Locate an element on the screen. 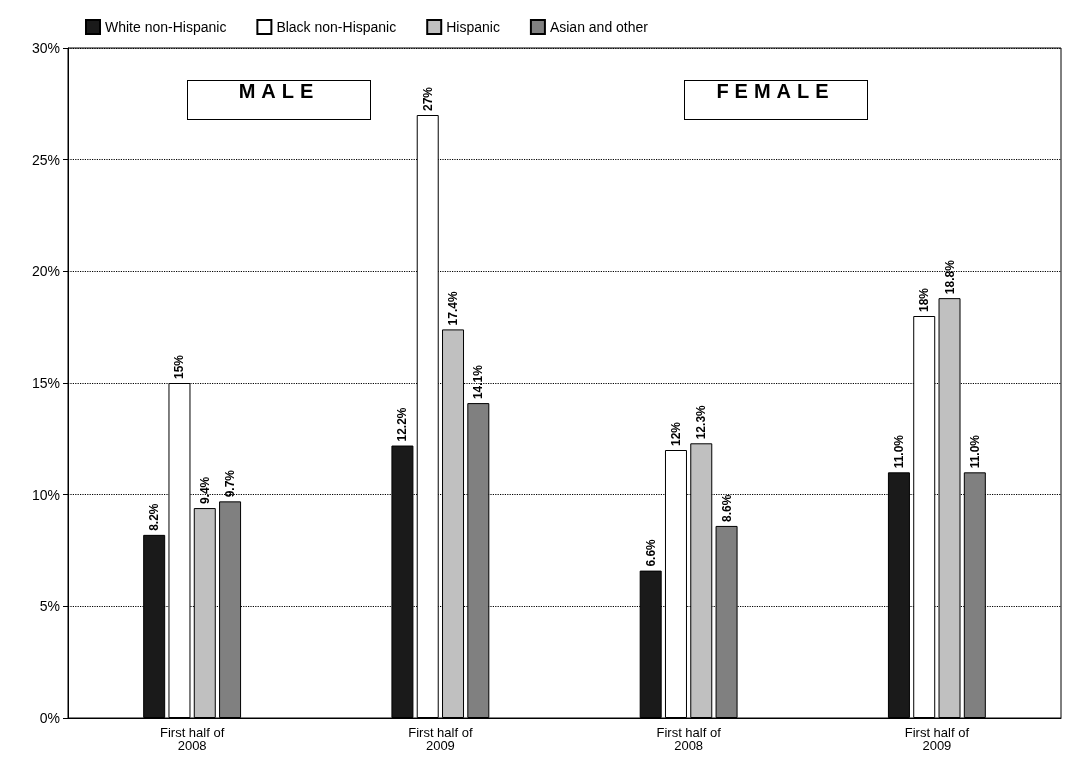 The height and width of the screenshot is (778, 1085). legend-label: Hispanic is located at coordinates (473, 27).